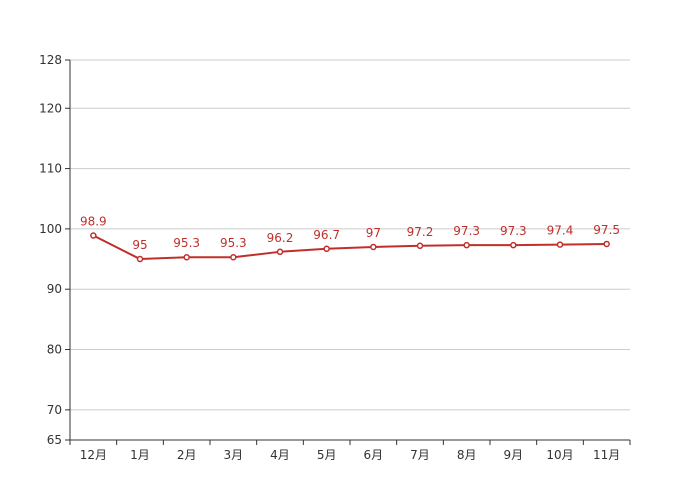  I want to click on y-tick-label: 120, so click(50, 108).